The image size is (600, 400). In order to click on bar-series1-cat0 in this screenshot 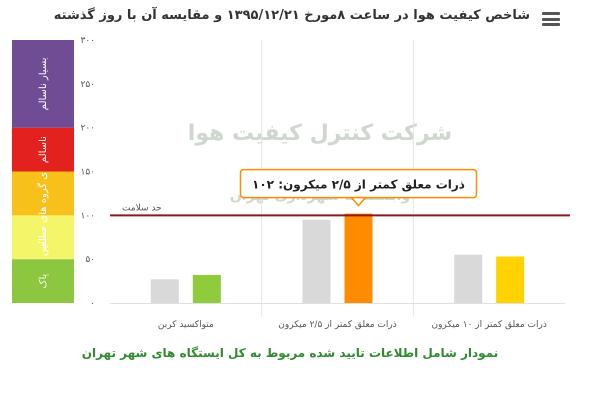, I will do `click(206, 288)`.